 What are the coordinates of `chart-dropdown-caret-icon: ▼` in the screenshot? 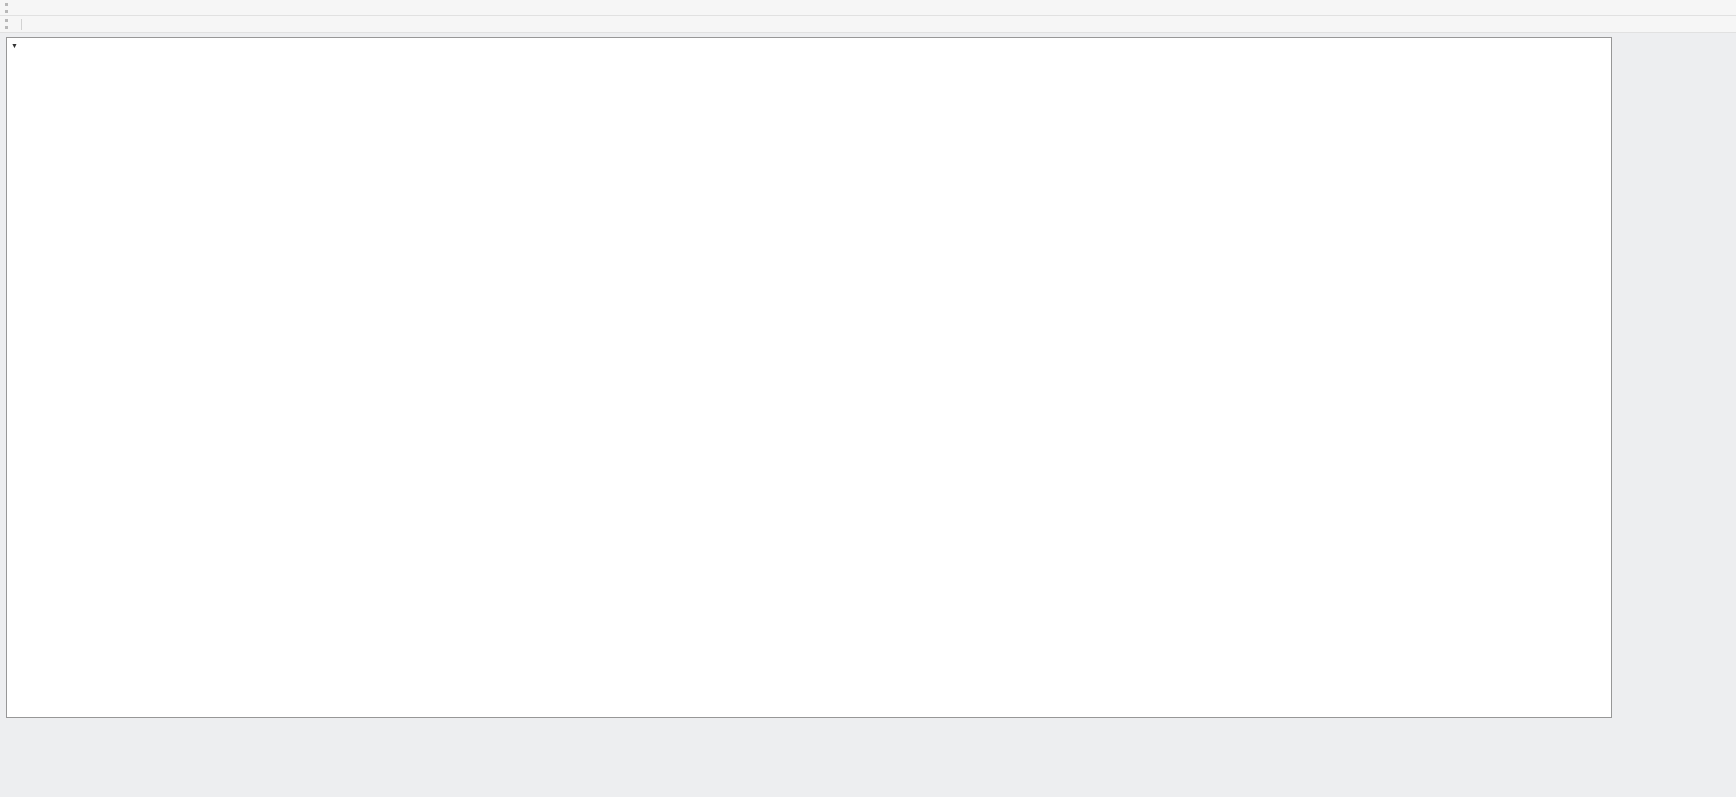 It's located at (14, 46).